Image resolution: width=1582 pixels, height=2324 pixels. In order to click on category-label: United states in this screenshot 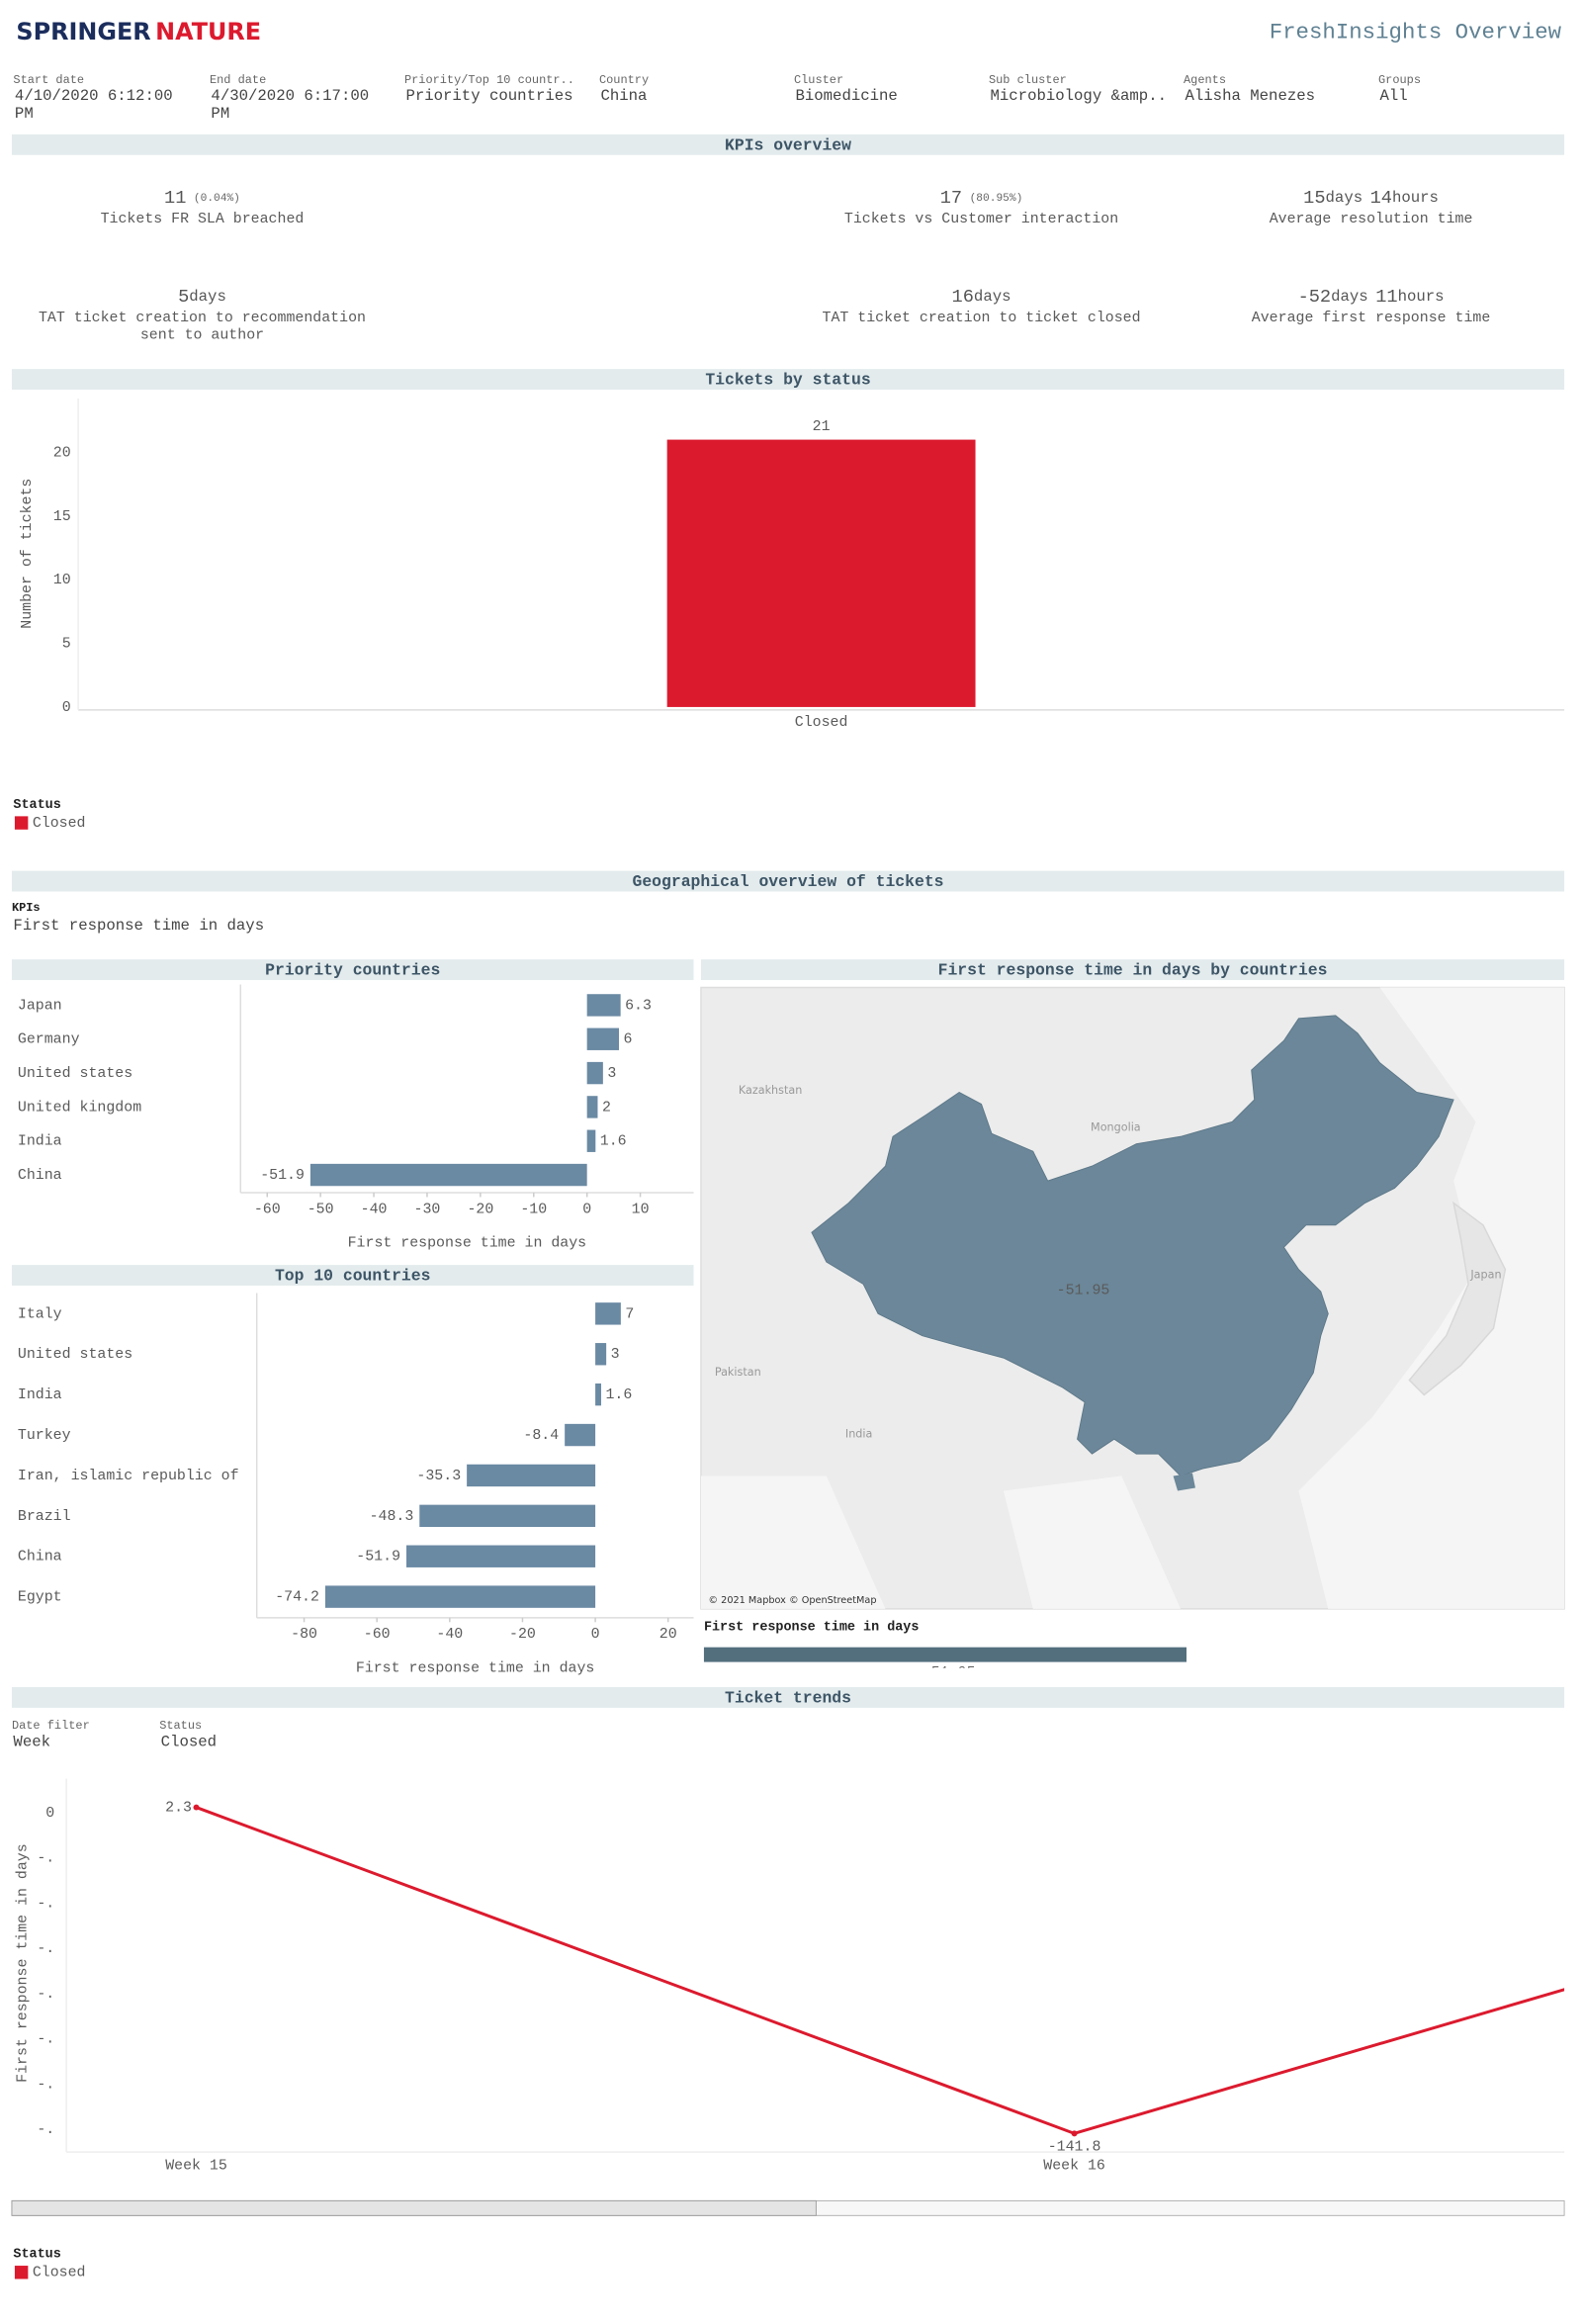, I will do `click(75, 1074)`.